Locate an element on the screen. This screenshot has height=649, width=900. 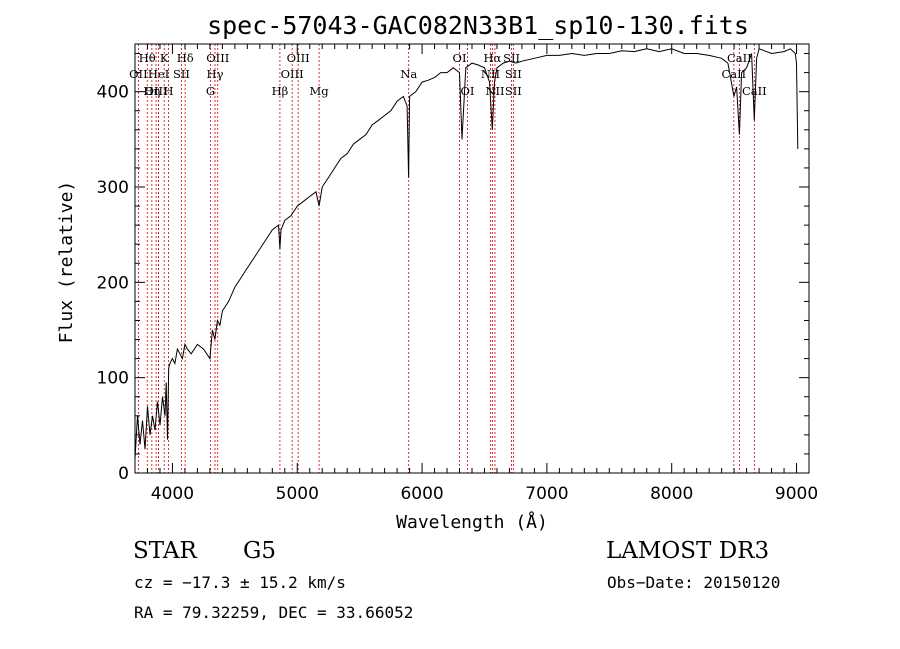
x-tick-label: 9000 is located at coordinates (796, 494).